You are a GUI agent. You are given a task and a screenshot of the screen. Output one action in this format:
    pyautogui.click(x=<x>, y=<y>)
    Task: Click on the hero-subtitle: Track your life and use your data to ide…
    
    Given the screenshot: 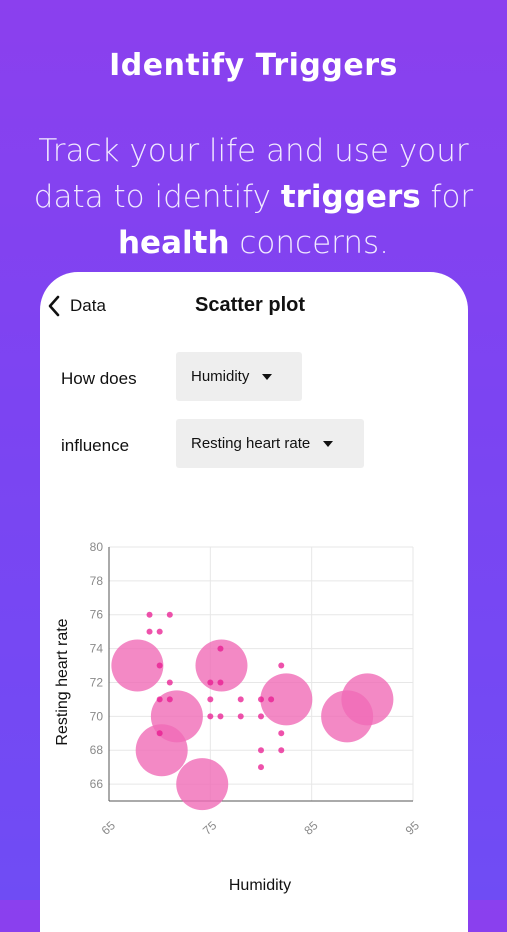 What is the action you would take?
    pyautogui.click(x=253, y=197)
    